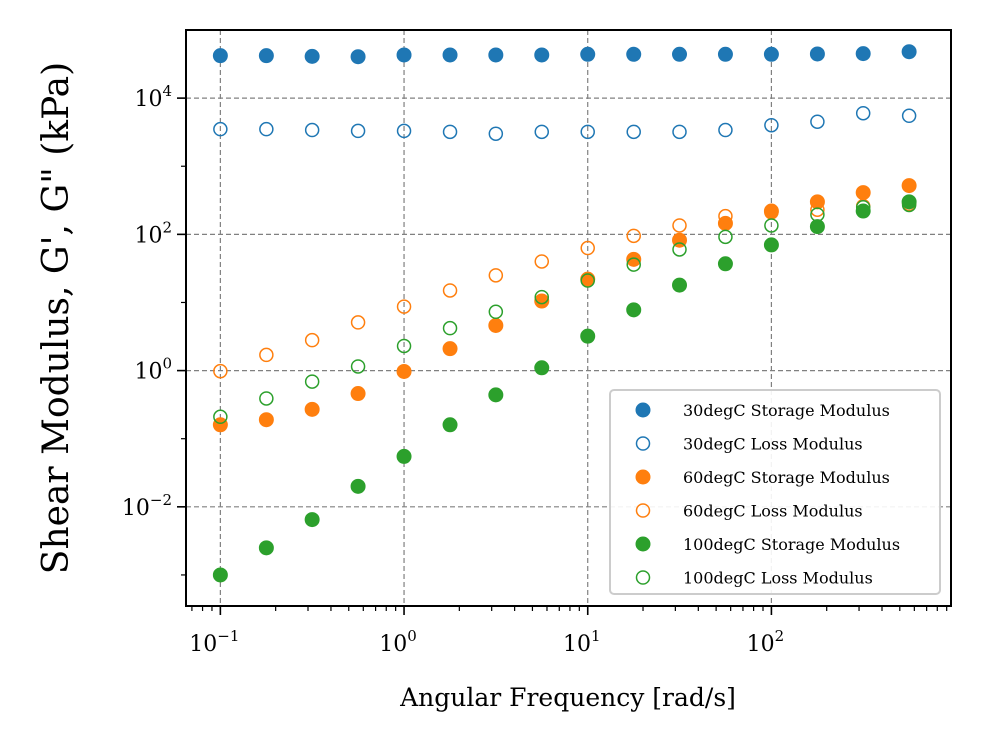 Image resolution: width=982 pixels, height=743 pixels. What do you see at coordinates (773, 444) in the screenshot?
I see `legend-label: 30degC Loss Modulus` at bounding box center [773, 444].